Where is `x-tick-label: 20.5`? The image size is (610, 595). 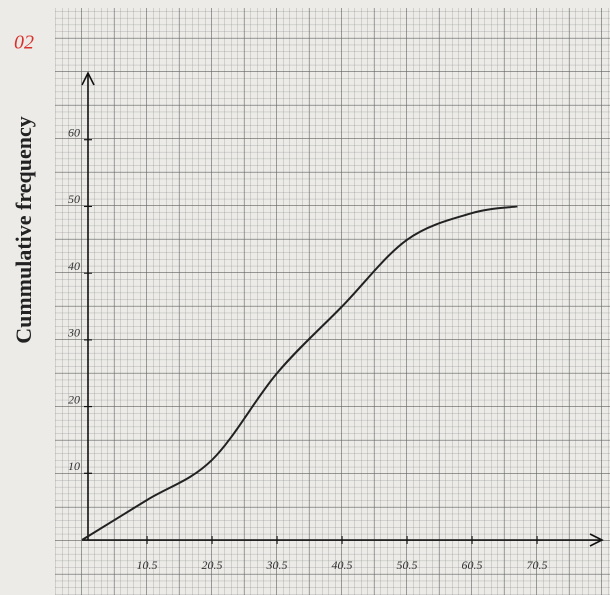 x-tick-label: 20.5 is located at coordinates (212, 565).